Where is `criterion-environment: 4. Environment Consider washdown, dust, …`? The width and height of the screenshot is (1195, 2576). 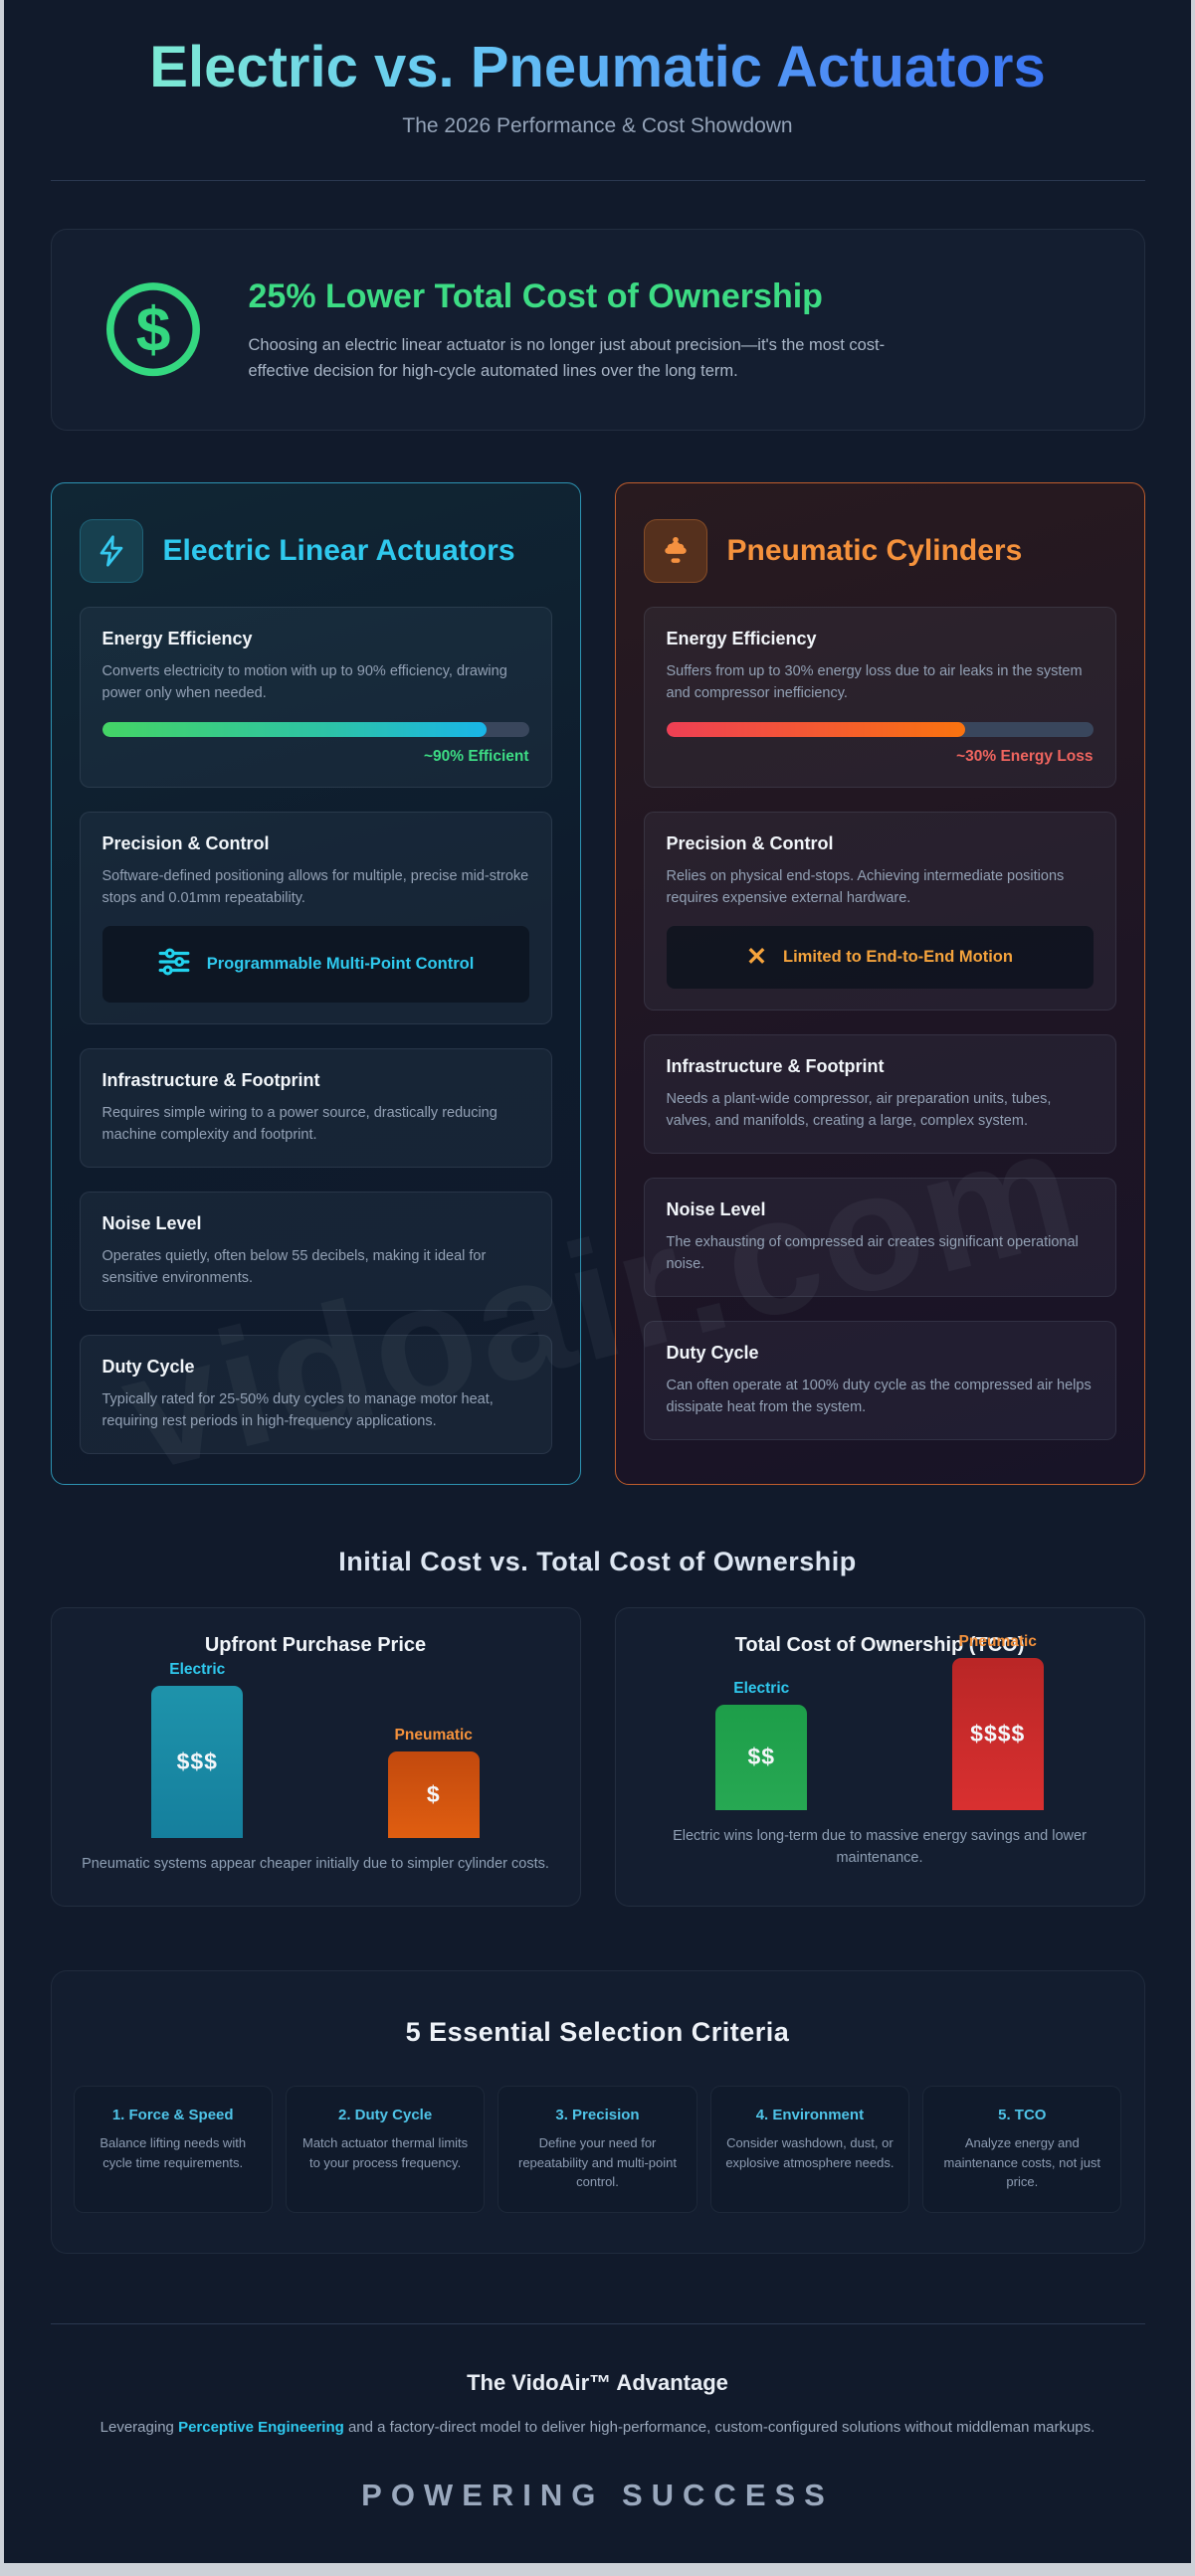
criterion-environment: 4. Environment Consider washdown, dust, … is located at coordinates (809, 2149).